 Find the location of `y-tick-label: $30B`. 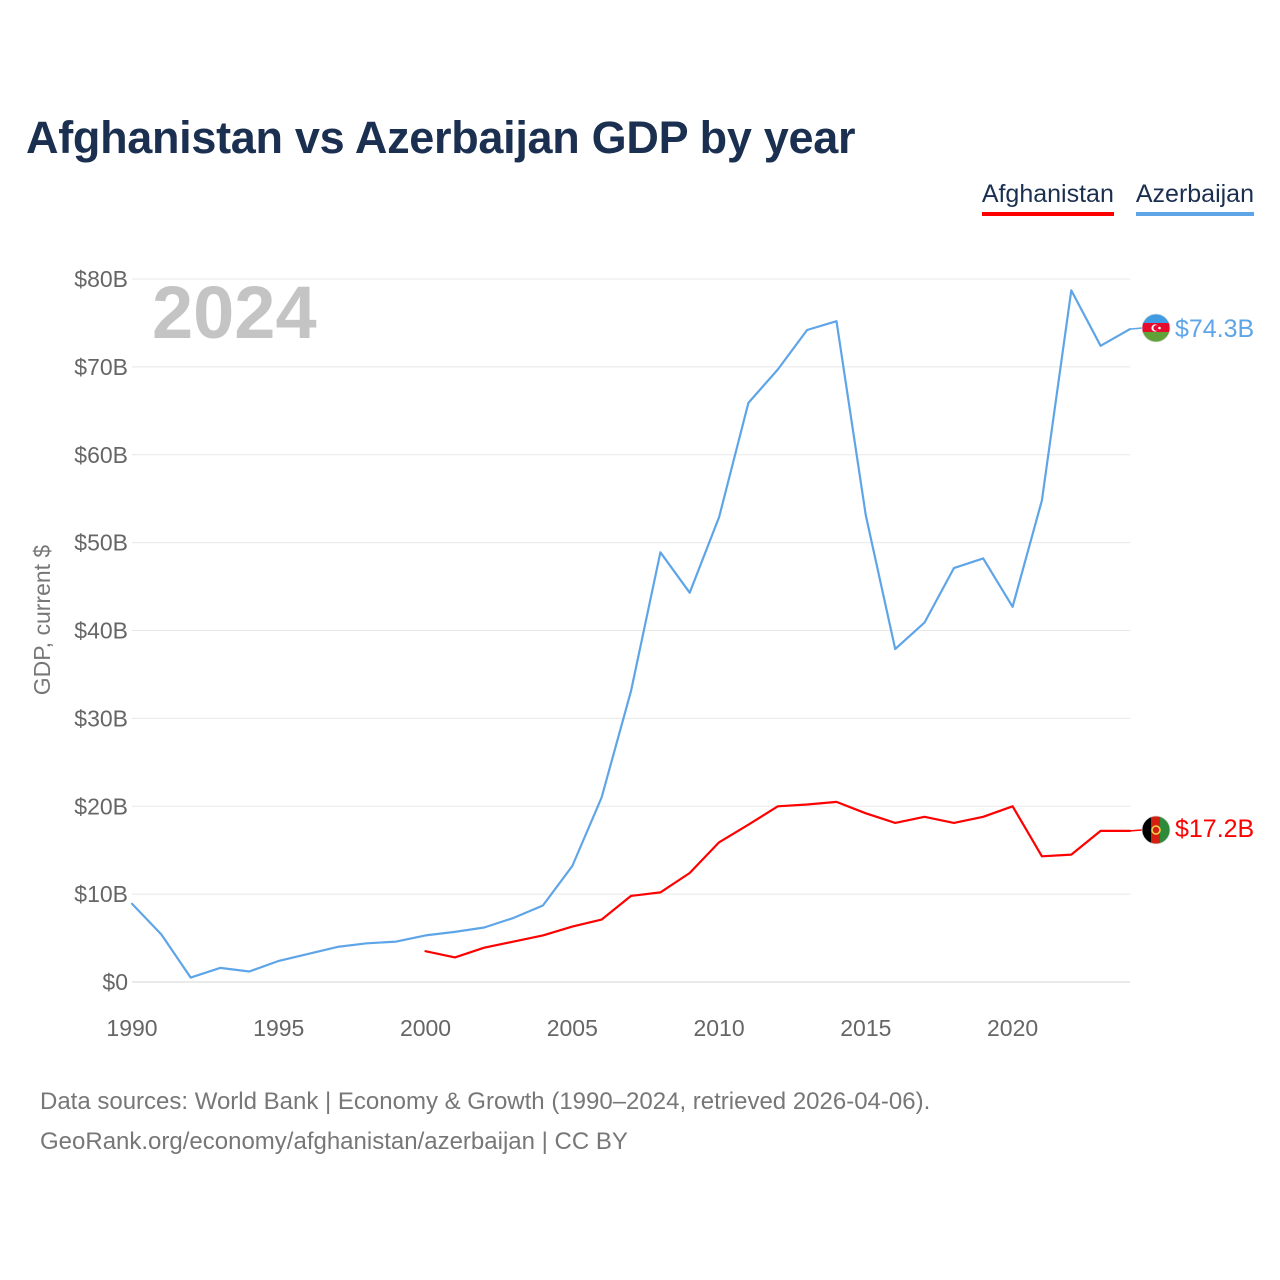

y-tick-label: $30B is located at coordinates (101, 718).